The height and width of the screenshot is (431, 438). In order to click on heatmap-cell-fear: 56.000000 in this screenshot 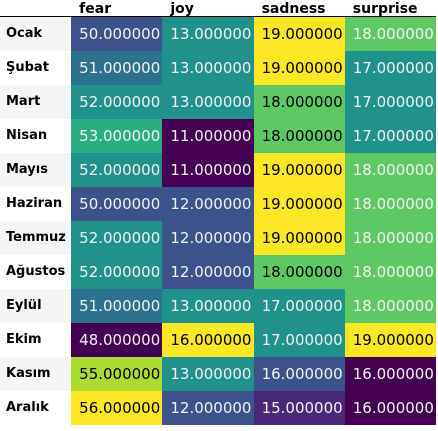, I will do `click(117, 407)`.